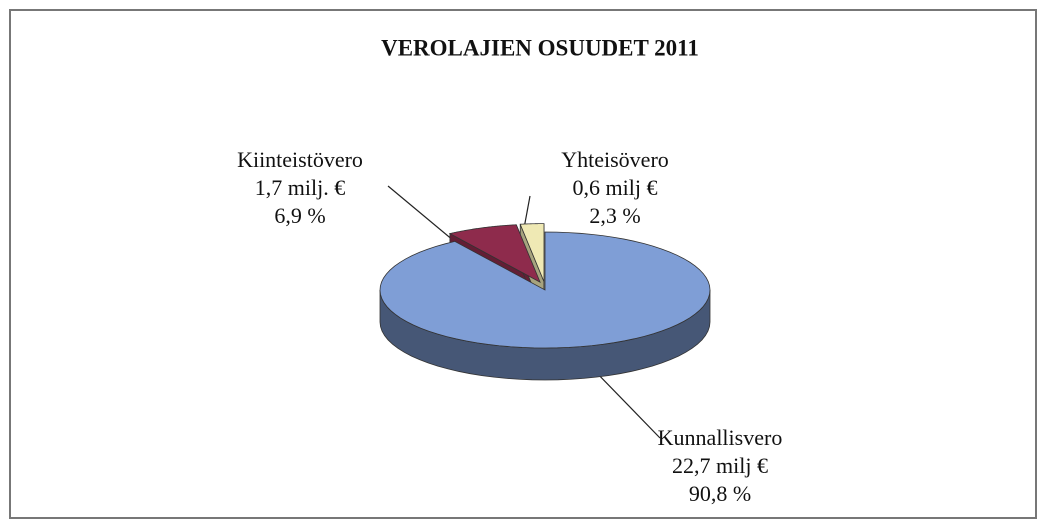 Image resolution: width=1048 pixels, height=528 pixels. What do you see at coordinates (614, 215) in the screenshot?
I see `value-label: 2,3 %` at bounding box center [614, 215].